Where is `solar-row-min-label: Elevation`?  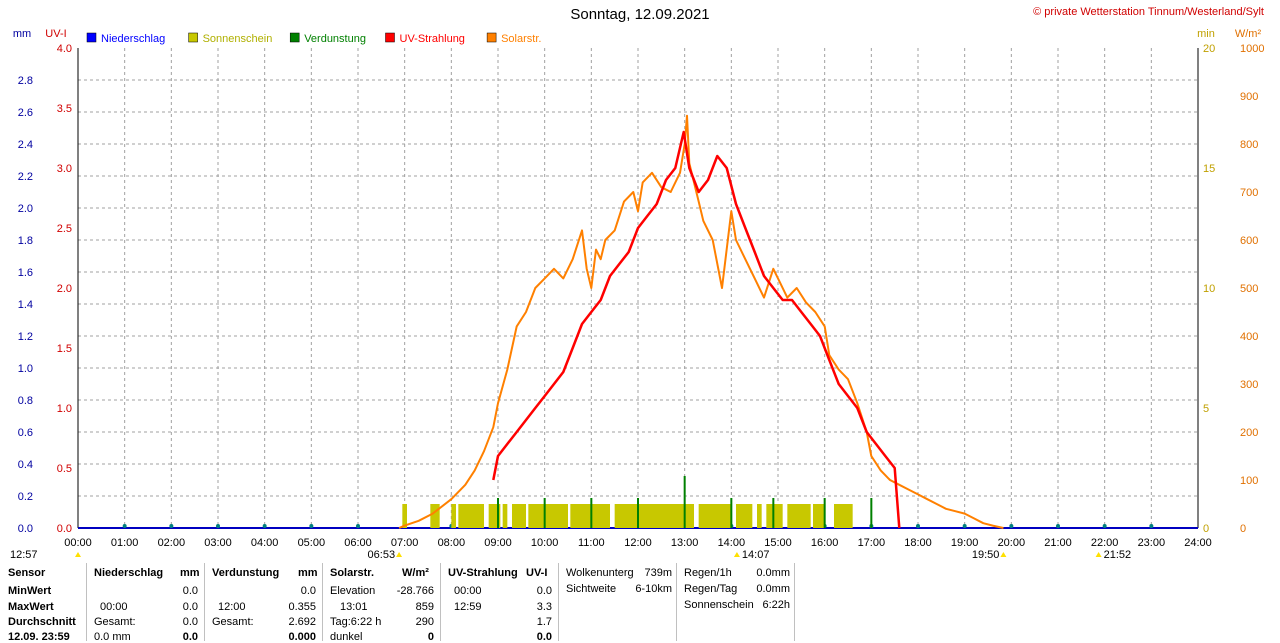
solar-row-min-label: Elevation is located at coordinates (353, 591).